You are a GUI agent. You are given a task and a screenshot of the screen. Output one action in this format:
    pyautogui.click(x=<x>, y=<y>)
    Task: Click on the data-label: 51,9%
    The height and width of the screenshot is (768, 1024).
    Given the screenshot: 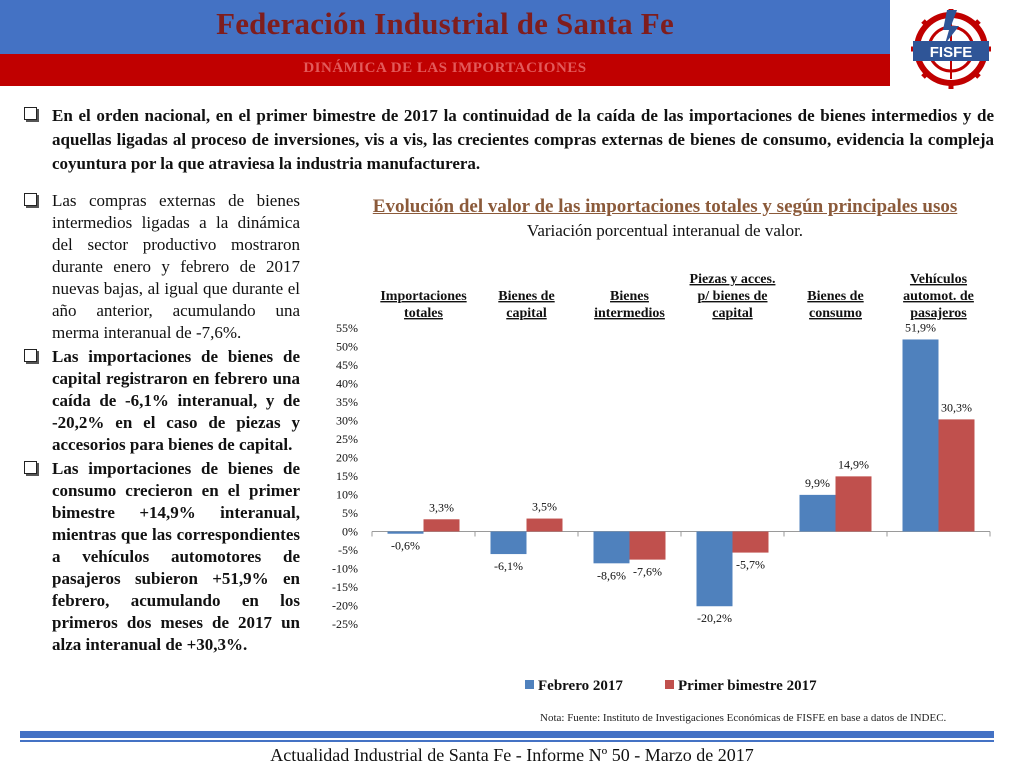 What is the action you would take?
    pyautogui.click(x=920, y=327)
    